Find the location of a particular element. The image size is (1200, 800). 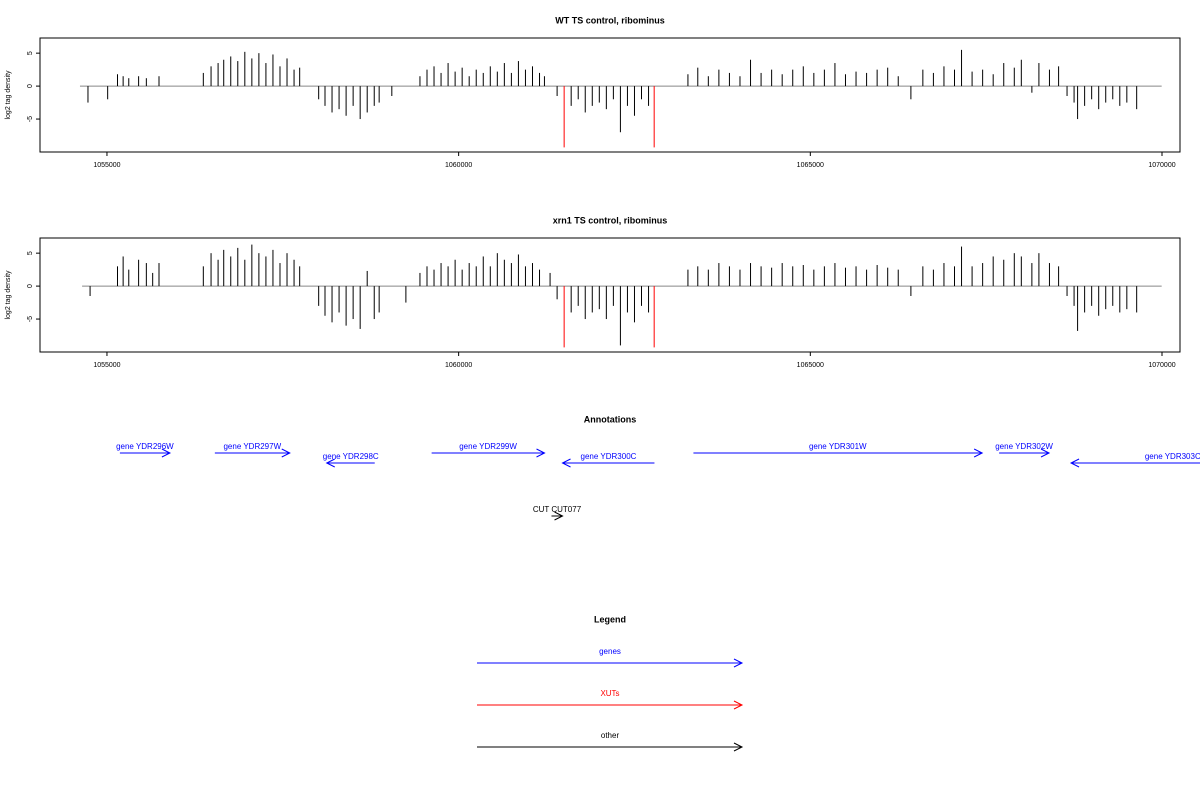

feature-label: gene YDR296W is located at coordinates (145, 446).